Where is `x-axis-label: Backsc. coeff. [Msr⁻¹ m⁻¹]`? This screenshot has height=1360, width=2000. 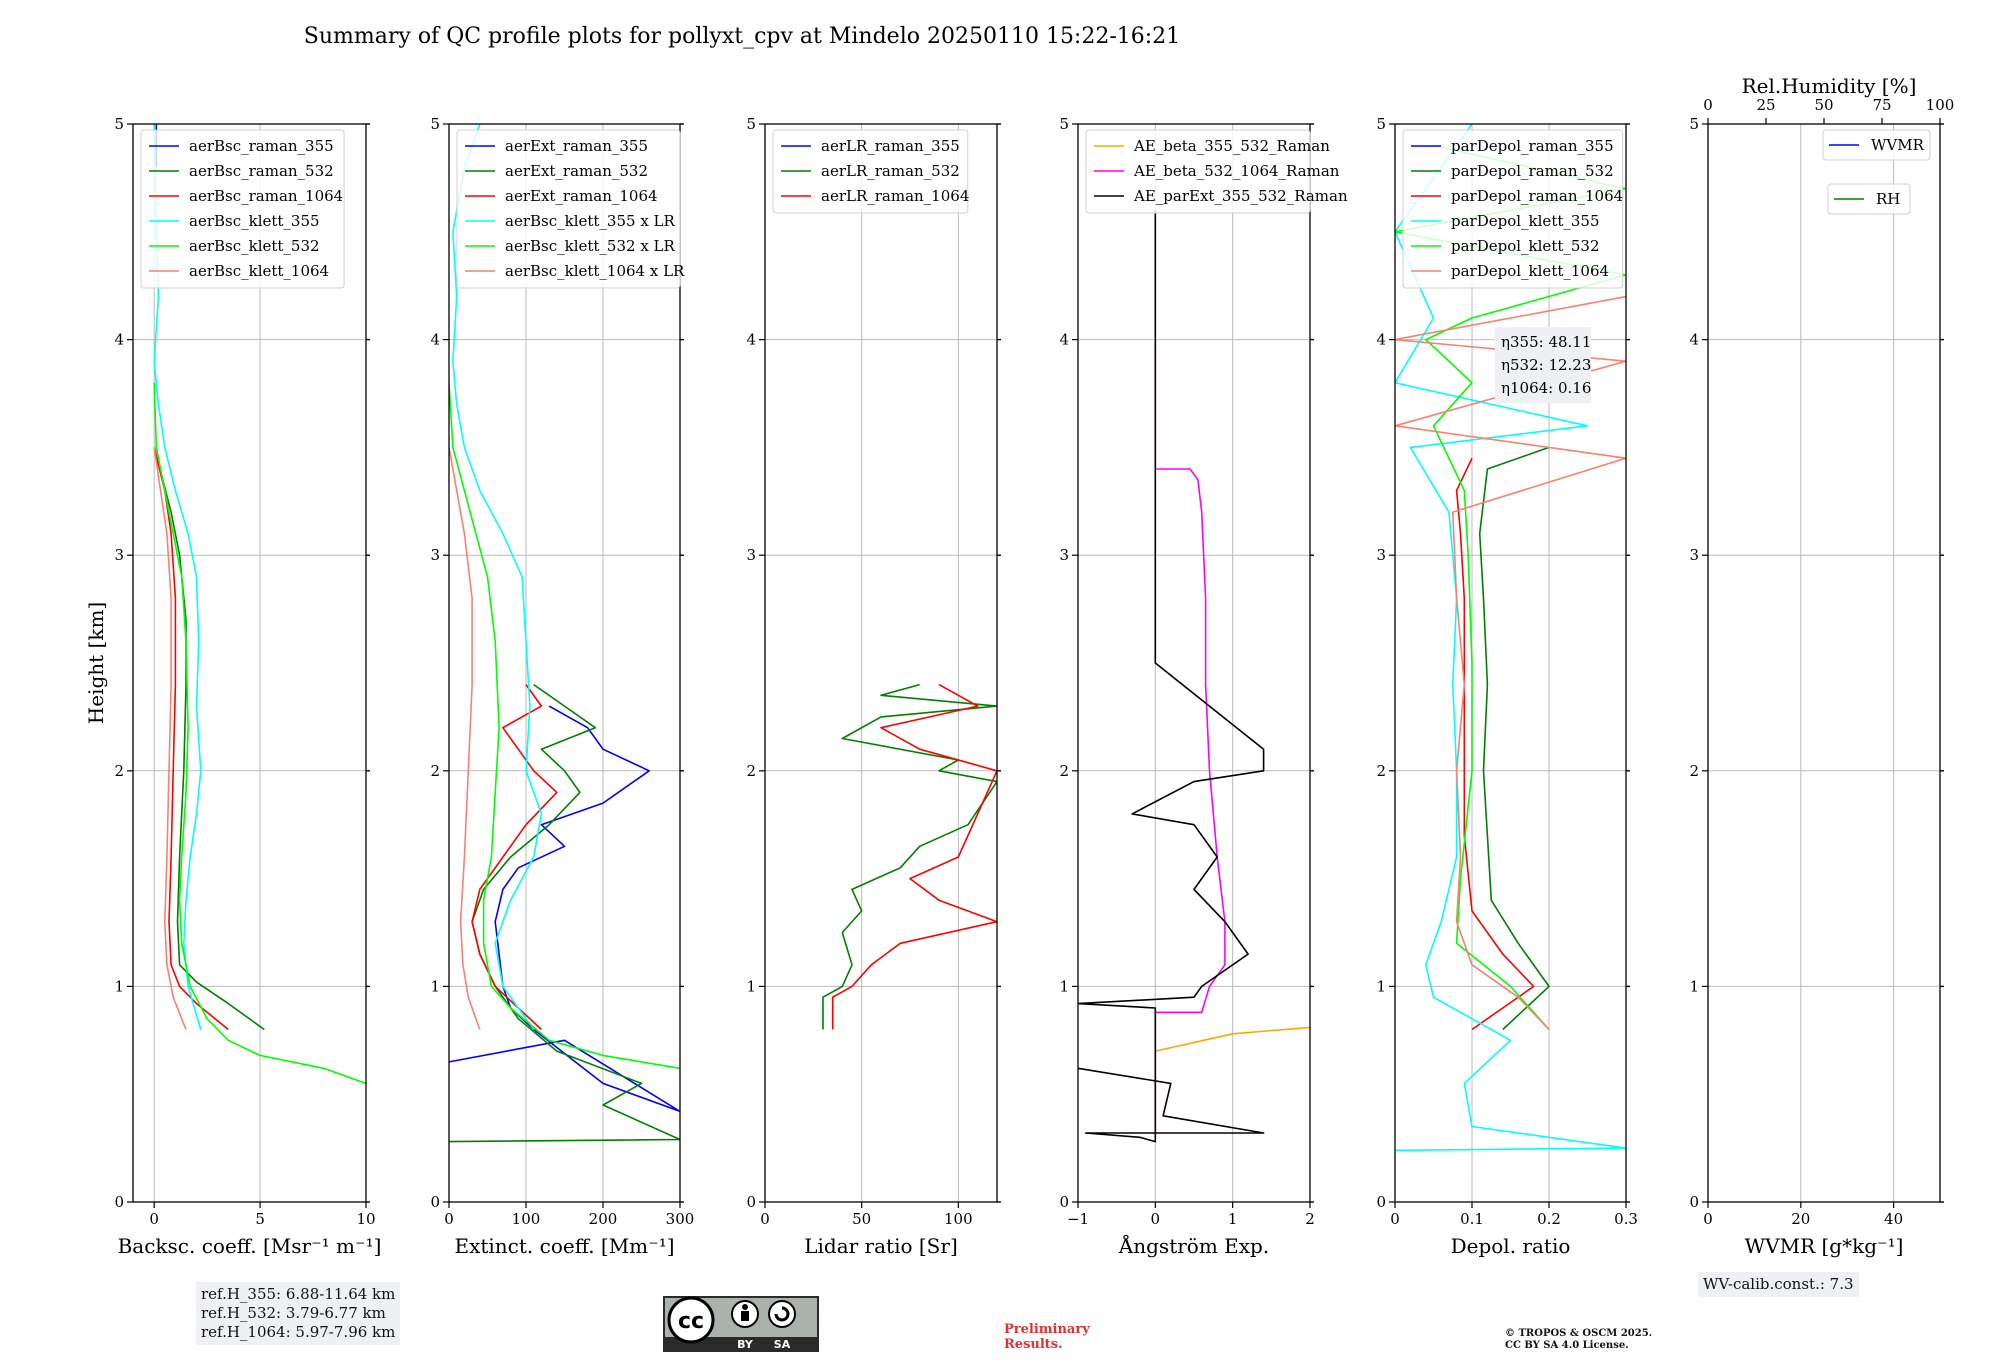
x-axis-label: Backsc. coeff. [Msr⁻¹ m⁻¹] is located at coordinates (250, 1246).